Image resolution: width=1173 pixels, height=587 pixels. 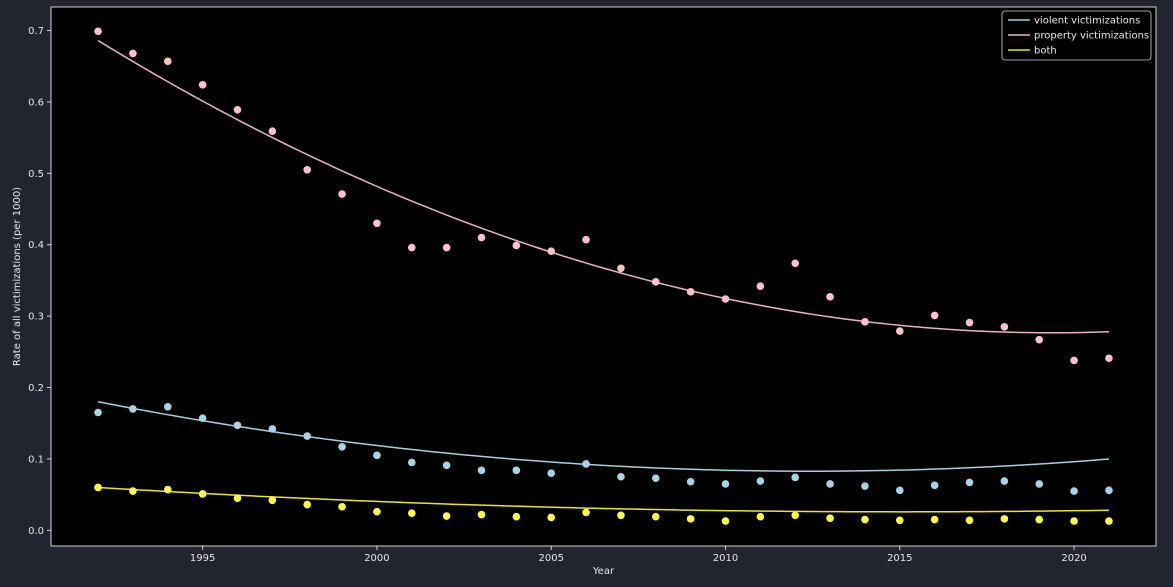 What do you see at coordinates (39, 281) in the screenshot?
I see `y-axis-ticks: 0.0 0.1 0.2 0.3 0.4 0.5 0.6 0.7` at bounding box center [39, 281].